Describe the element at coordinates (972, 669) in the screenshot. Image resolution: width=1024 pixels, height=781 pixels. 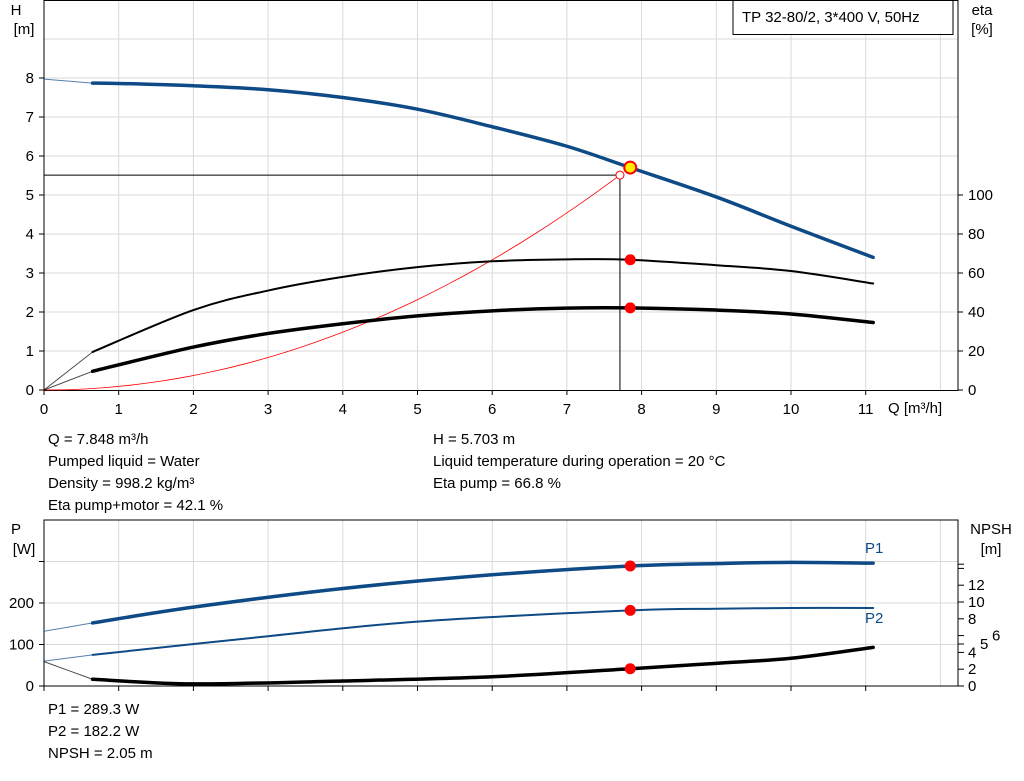
I see `y2-tick-label: 2` at that location.